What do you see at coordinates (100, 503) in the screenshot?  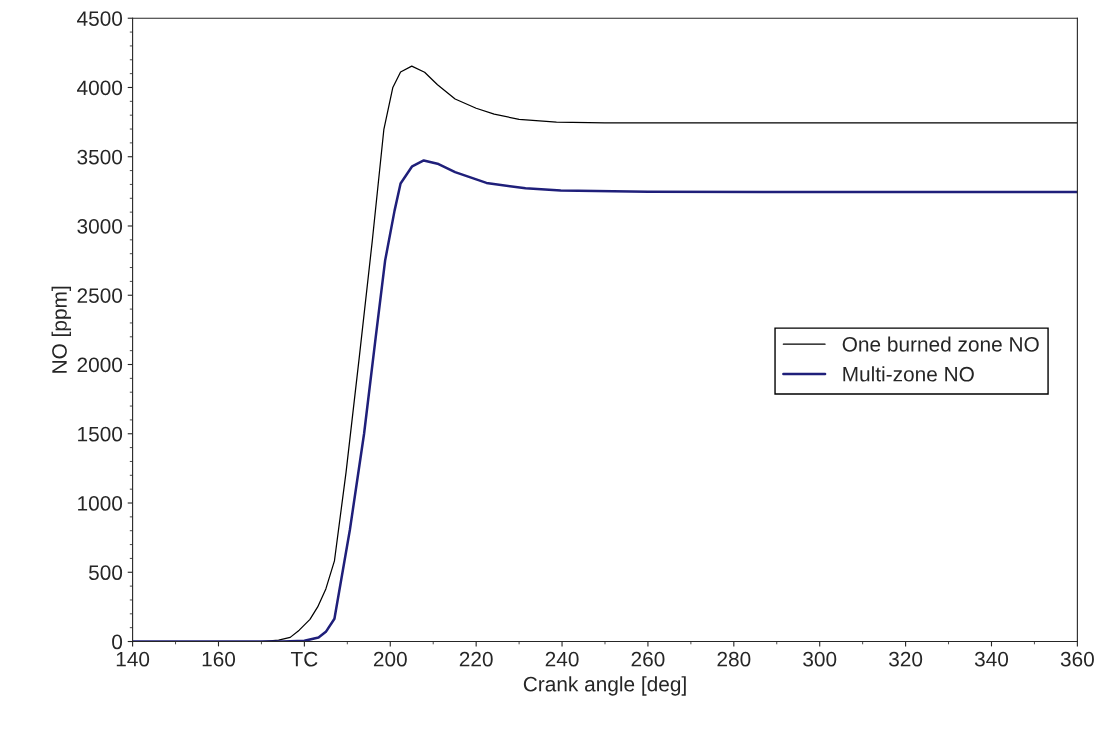 I see `y-tick-label: 1000` at bounding box center [100, 503].